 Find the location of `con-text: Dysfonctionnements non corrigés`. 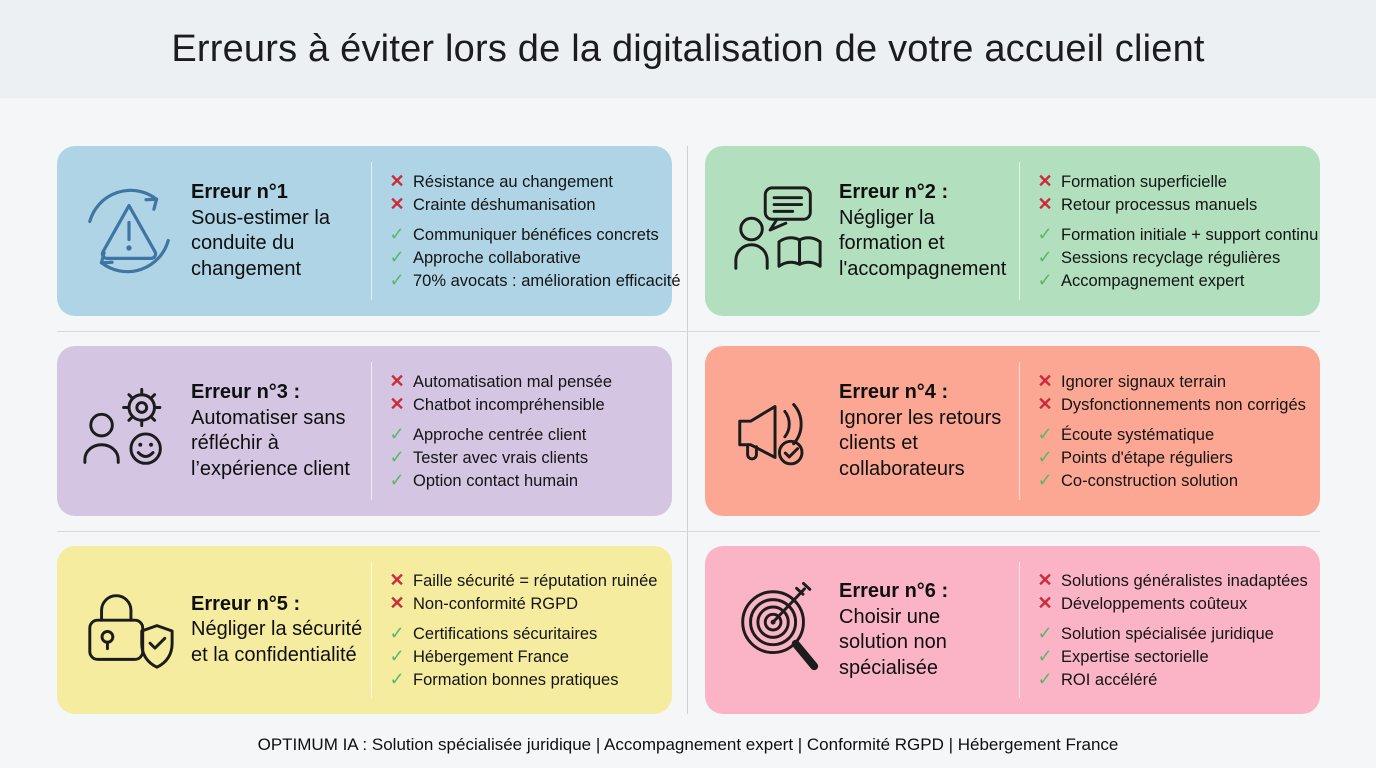

con-text: Dysfonctionnements non corrigés is located at coordinates (1183, 404).